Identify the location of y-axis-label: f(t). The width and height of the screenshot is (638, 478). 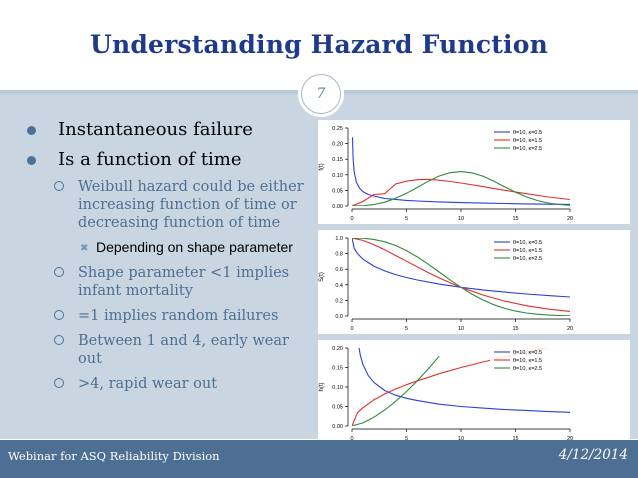
(322, 166).